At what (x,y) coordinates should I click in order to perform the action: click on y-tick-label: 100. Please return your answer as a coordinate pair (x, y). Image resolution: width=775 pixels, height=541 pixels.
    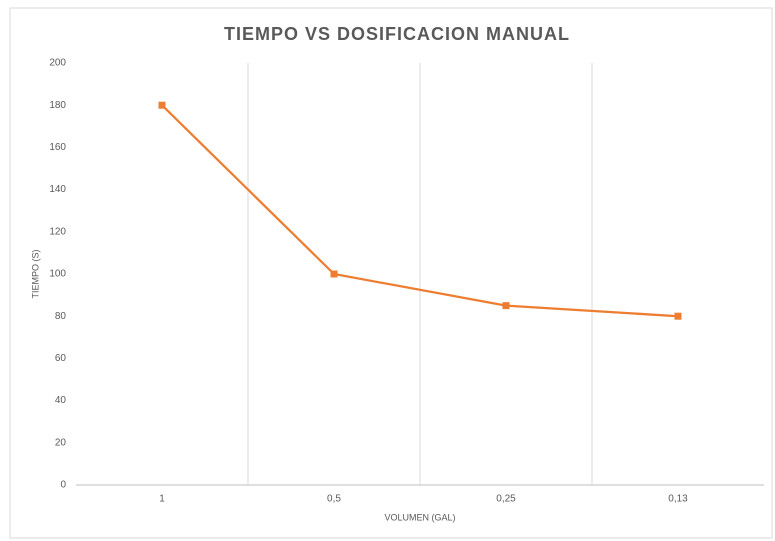
    Looking at the image, I should click on (57, 274).